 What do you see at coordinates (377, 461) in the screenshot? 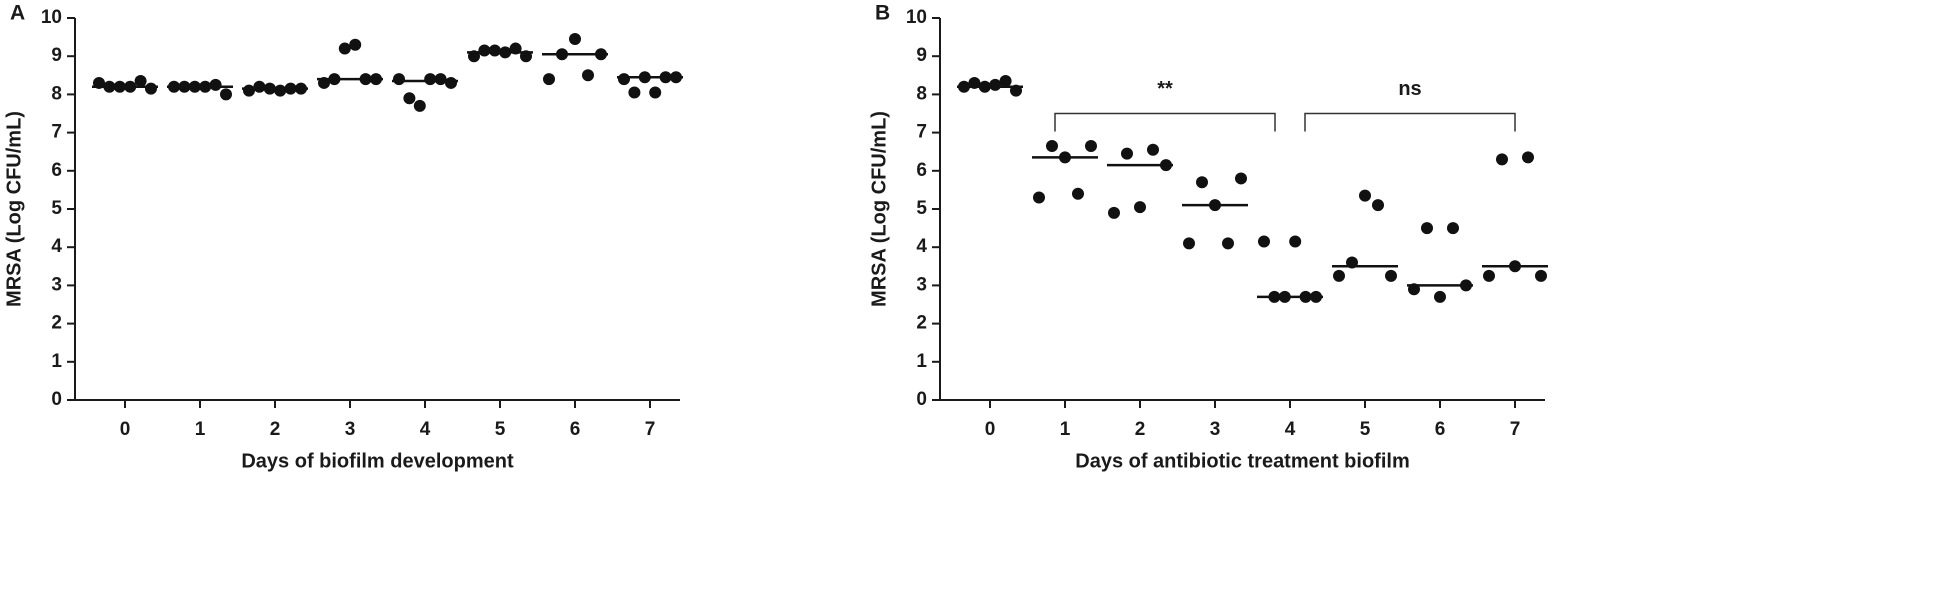
I see `x-axis-title: Days of biofilm development` at bounding box center [377, 461].